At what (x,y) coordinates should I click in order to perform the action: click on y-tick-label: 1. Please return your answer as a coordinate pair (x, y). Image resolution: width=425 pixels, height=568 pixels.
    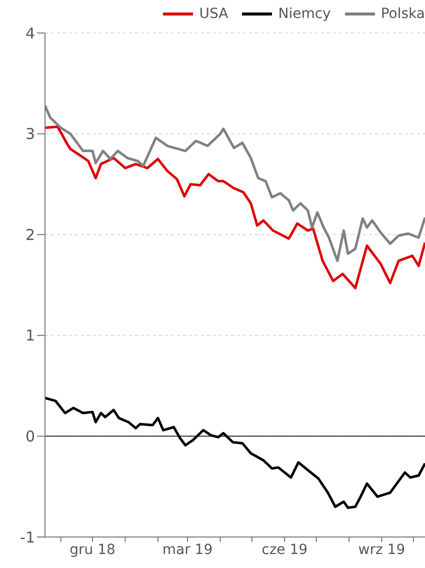
    Looking at the image, I should click on (30, 335).